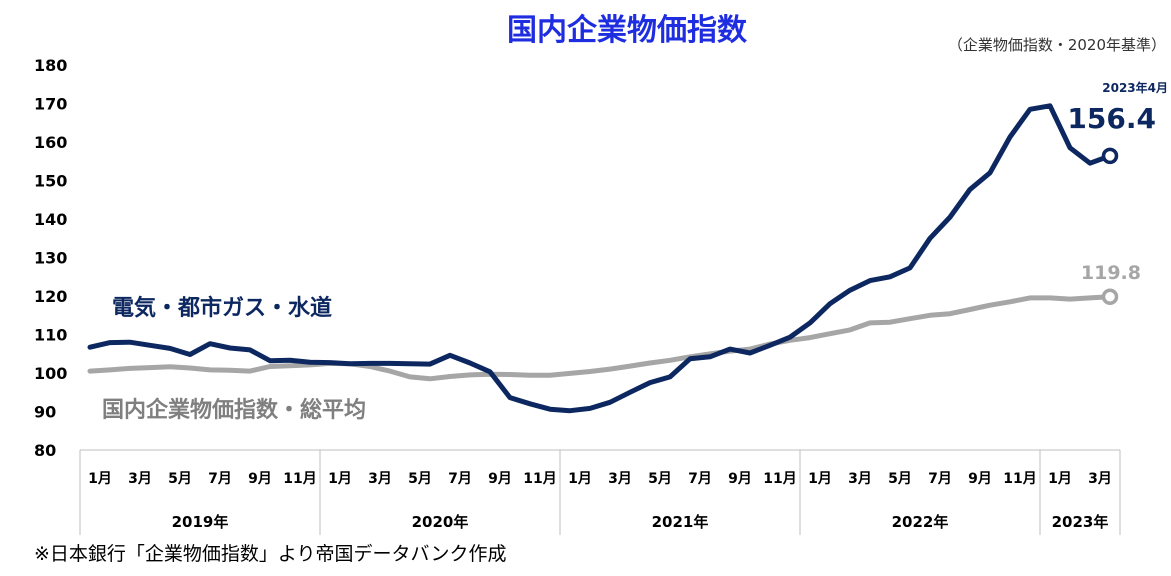 The height and width of the screenshot is (576, 1171). Describe the element at coordinates (627, 30) in the screenshot. I see `chart-title: 国内企業物価指数` at that location.